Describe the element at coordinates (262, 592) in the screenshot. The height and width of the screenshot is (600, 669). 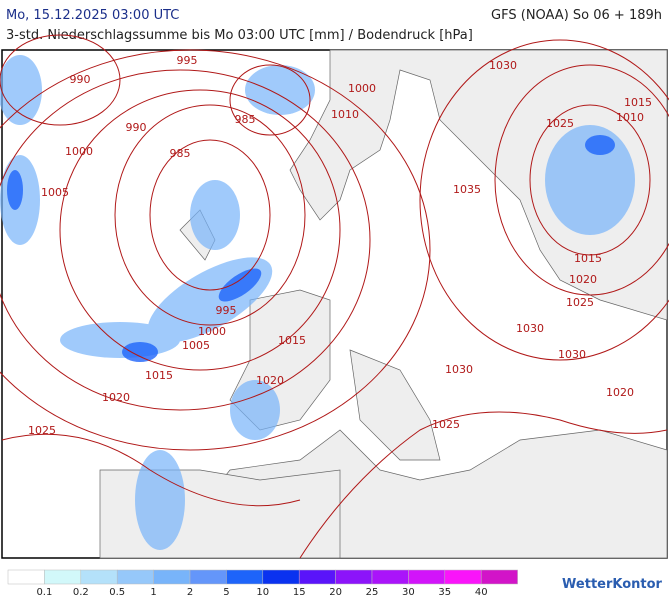
I see `legend-label: 10` at that location.